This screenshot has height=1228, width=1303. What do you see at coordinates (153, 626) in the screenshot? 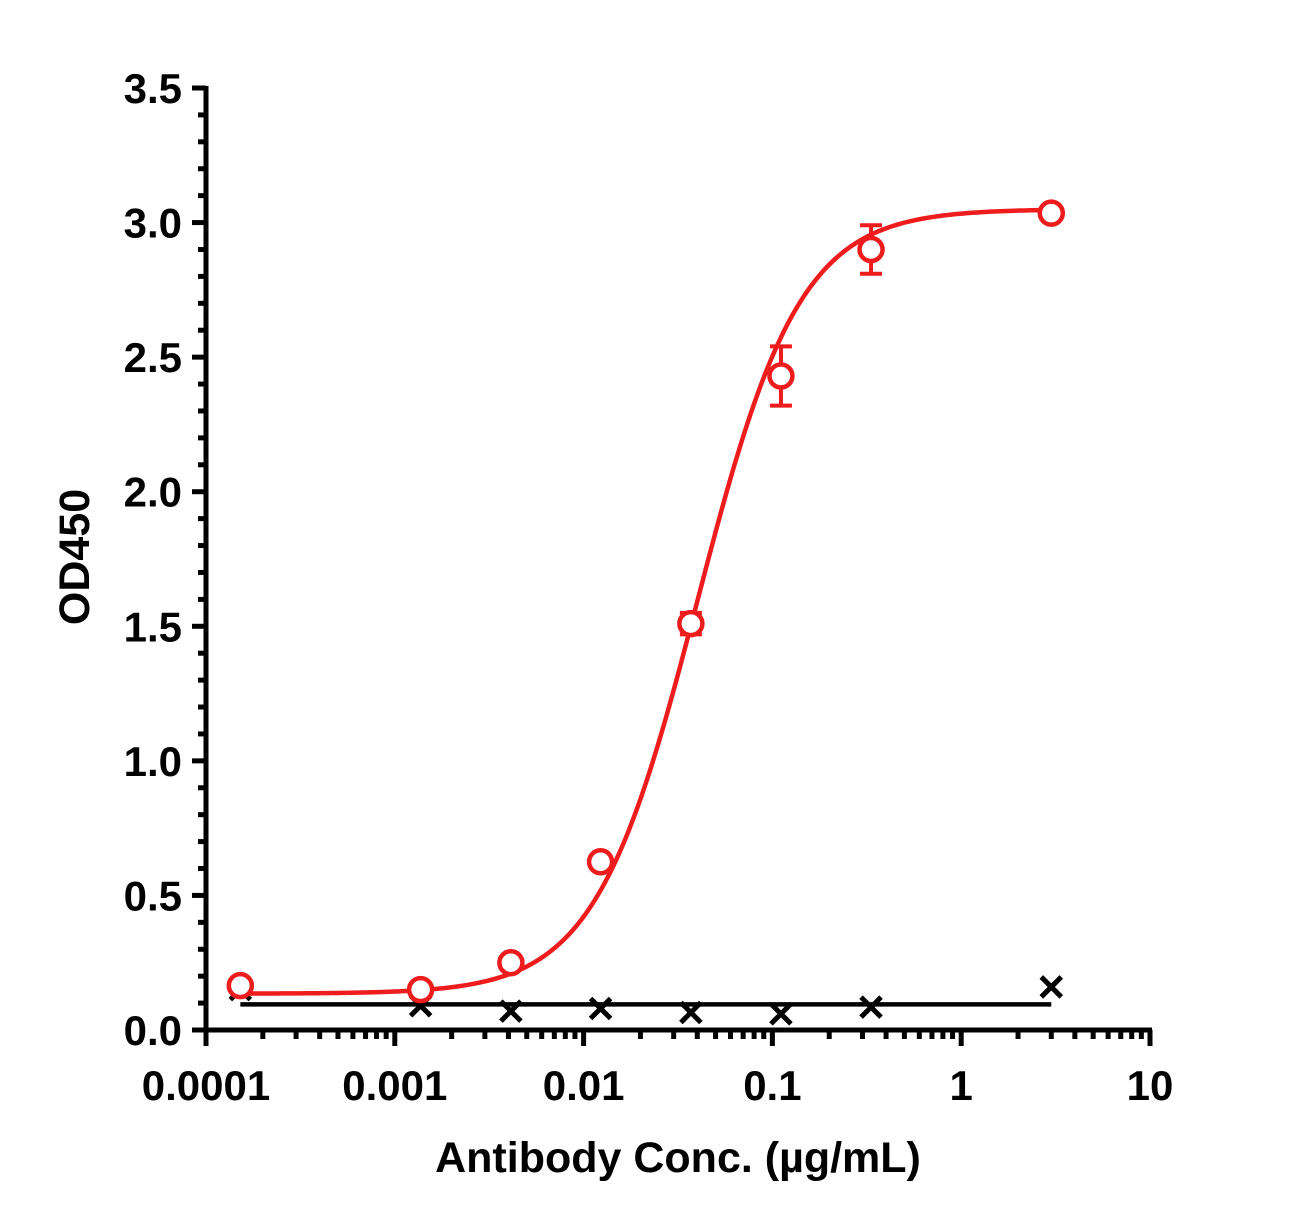
I see `y-tick-label: 1.5` at bounding box center [153, 626].